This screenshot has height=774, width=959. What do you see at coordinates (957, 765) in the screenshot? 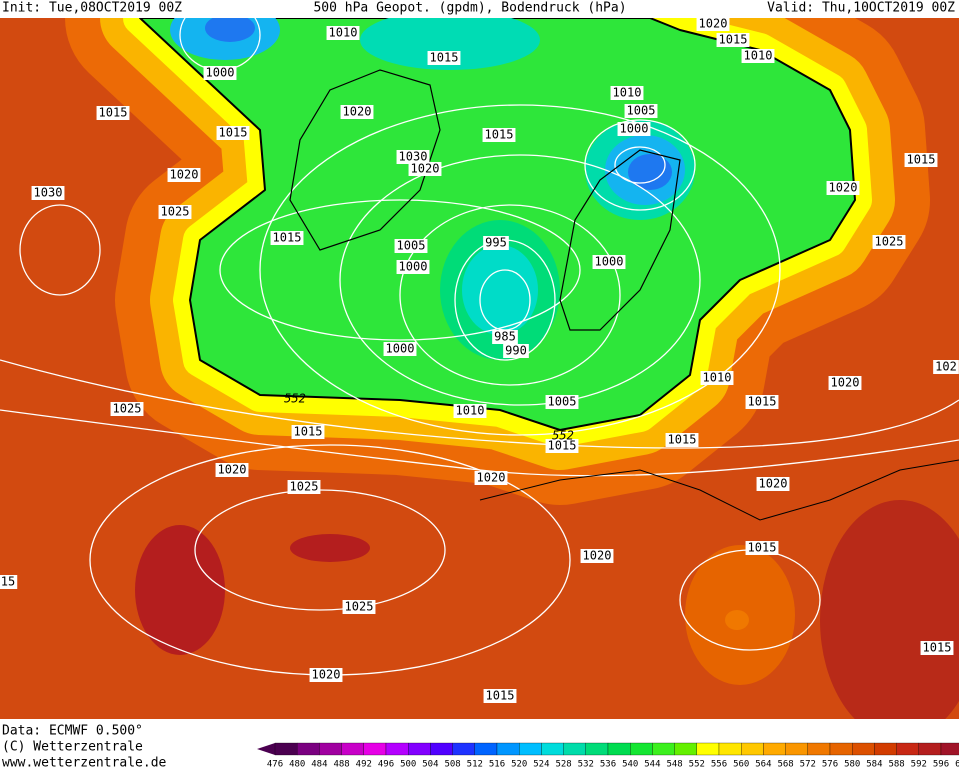
I see `colorbar-label: 600` at bounding box center [957, 765].